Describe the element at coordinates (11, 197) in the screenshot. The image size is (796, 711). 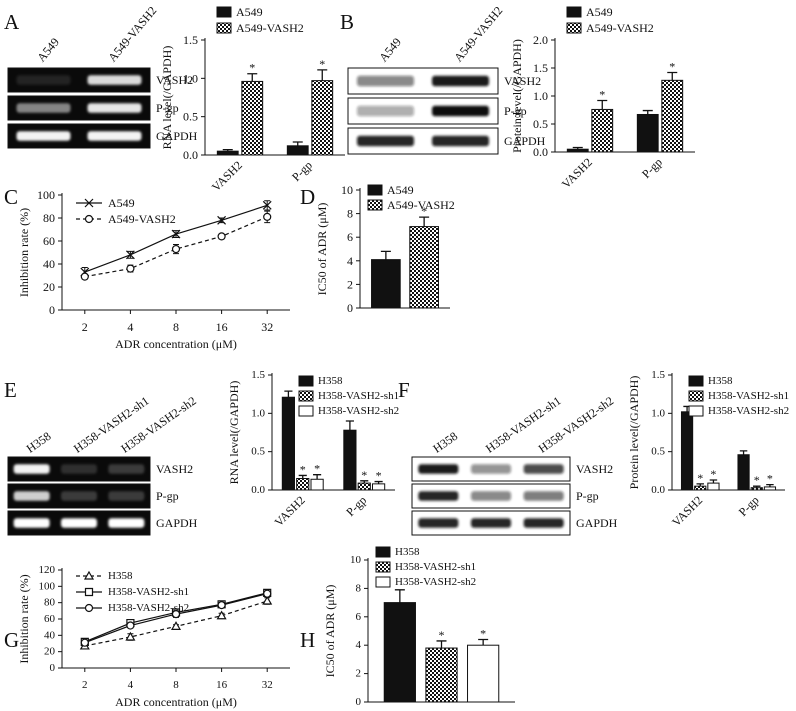
I see `panel-label: C` at that location.